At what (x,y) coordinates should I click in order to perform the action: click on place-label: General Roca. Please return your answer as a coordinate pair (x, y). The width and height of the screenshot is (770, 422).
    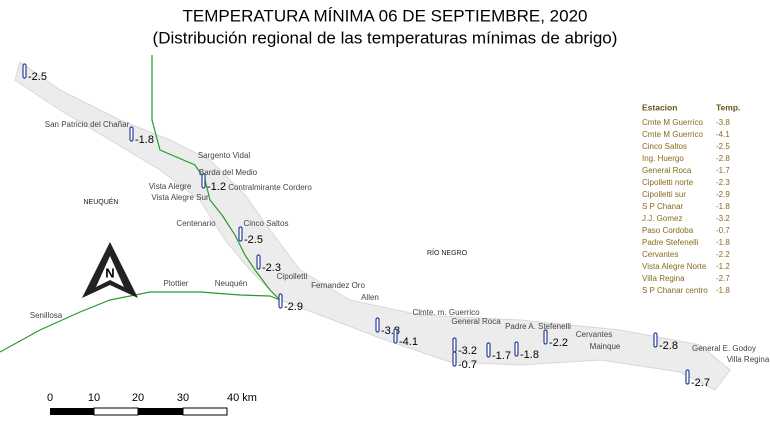
    Looking at the image, I should click on (476, 321).